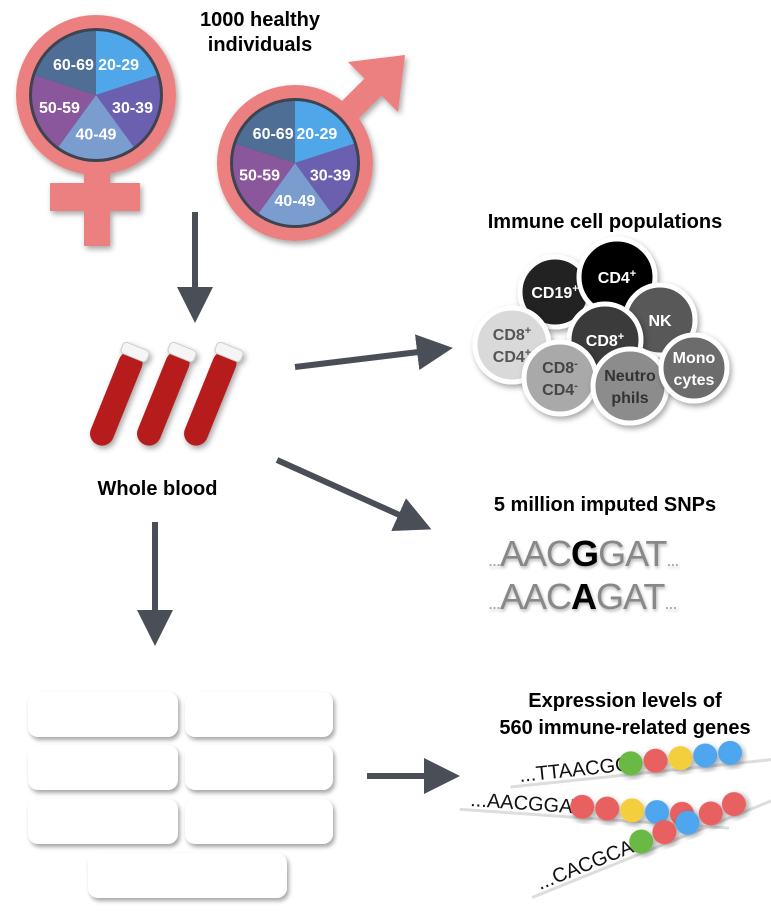 This screenshot has width=771, height=922. Describe the element at coordinates (187, 875) in the screenshot. I see `stimulus-non-stimulated: Non stimulated` at that location.